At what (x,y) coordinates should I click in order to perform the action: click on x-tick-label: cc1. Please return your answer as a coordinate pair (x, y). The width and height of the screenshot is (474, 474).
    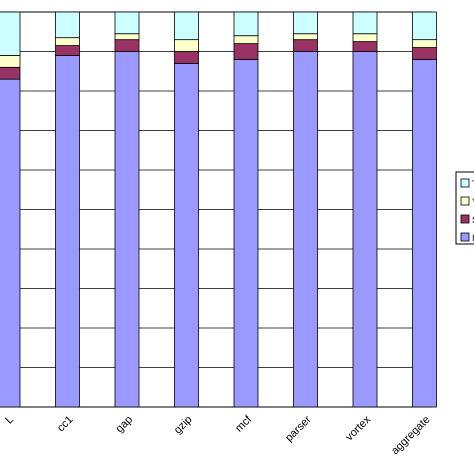
    Looking at the image, I should click on (65, 424).